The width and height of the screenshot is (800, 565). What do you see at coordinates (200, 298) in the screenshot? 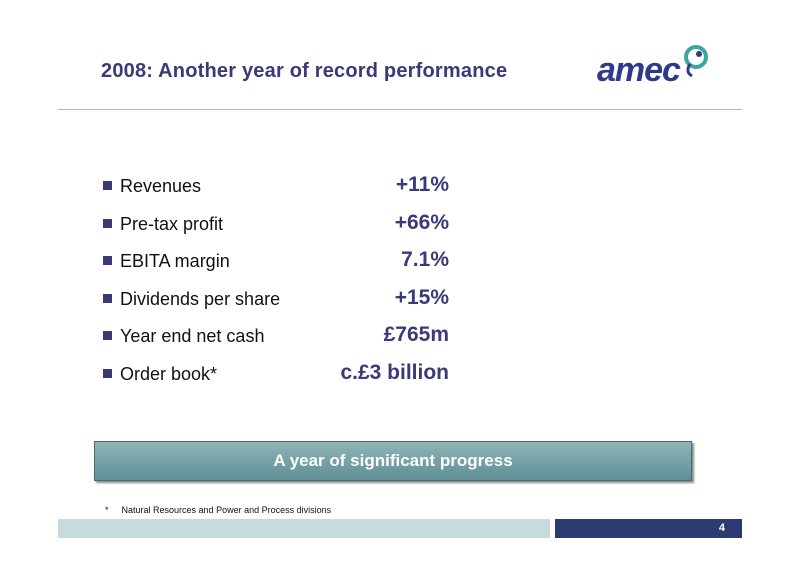
I see `metric-label: Dividends per share` at bounding box center [200, 298].